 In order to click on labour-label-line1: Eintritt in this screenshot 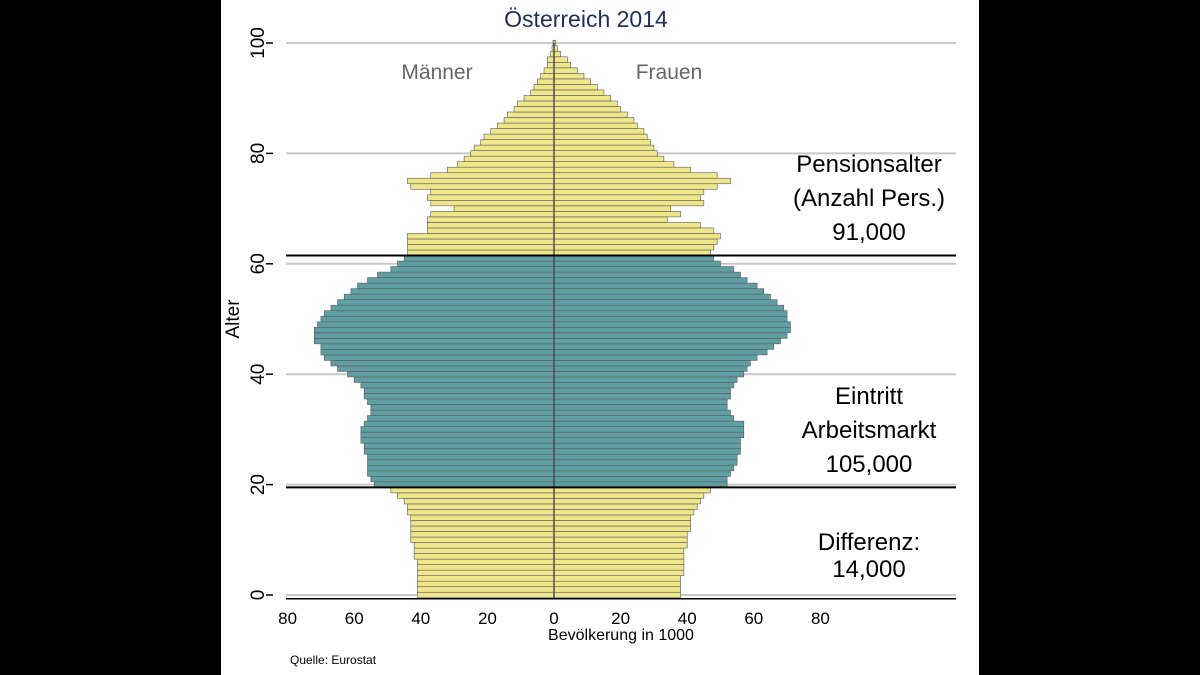, I will do `click(869, 396)`.